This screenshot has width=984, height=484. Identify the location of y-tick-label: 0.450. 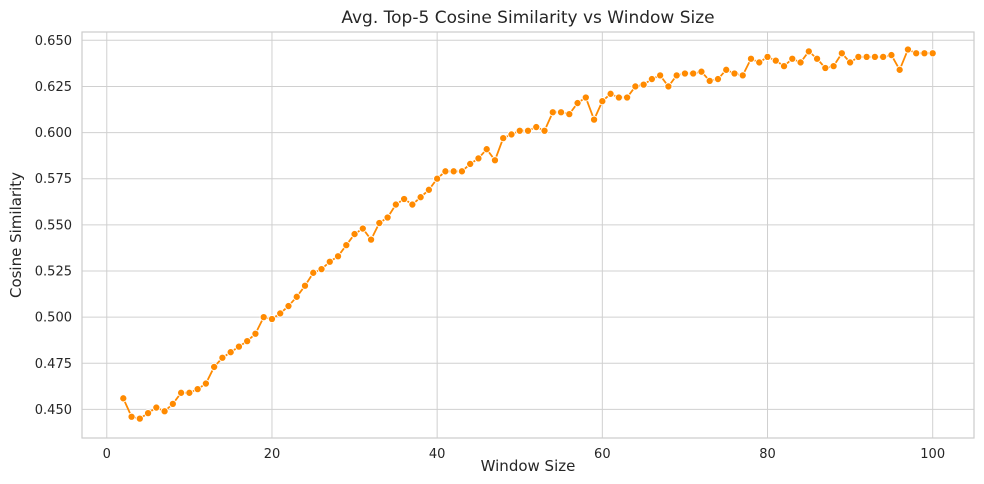
(53, 410).